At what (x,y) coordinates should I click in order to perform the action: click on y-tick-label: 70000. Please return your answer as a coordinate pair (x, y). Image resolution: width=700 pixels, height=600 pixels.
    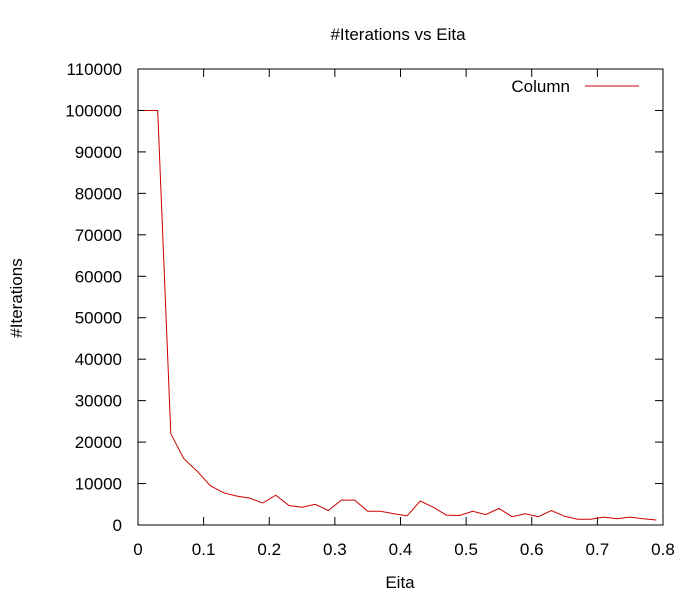
    Looking at the image, I should click on (98, 235).